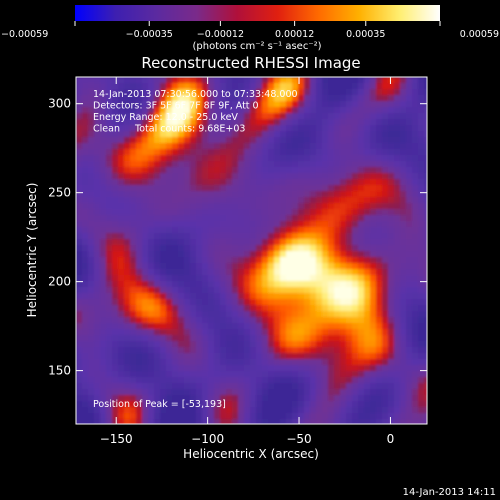 This screenshot has height=500, width=500. What do you see at coordinates (116, 439) in the screenshot?
I see `x-tick-label: −150` at bounding box center [116, 439].